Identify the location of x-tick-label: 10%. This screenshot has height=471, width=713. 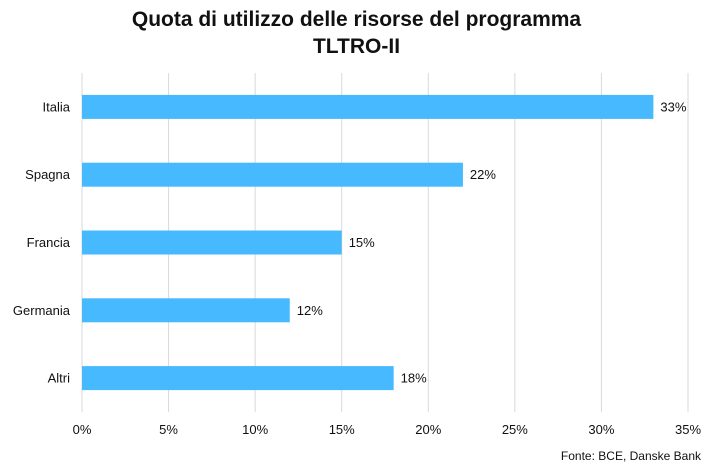
(255, 429).